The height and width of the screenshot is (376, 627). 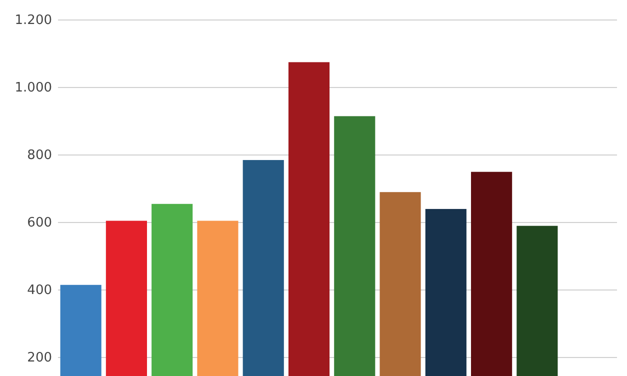 I want to click on y-tick-label: 600, so click(x=39, y=223).